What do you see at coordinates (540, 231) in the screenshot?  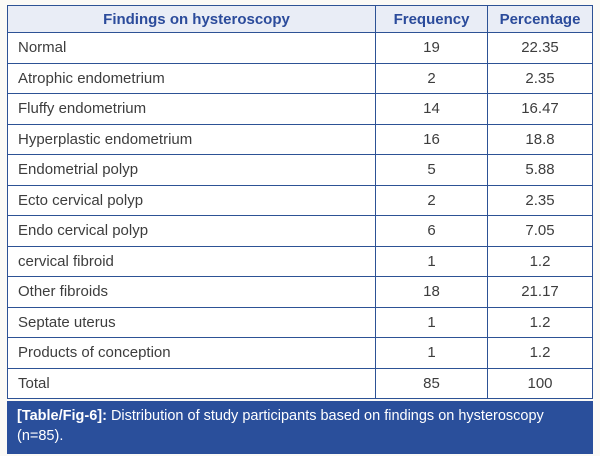 I see `cell-percentage: 7.05` at bounding box center [540, 231].